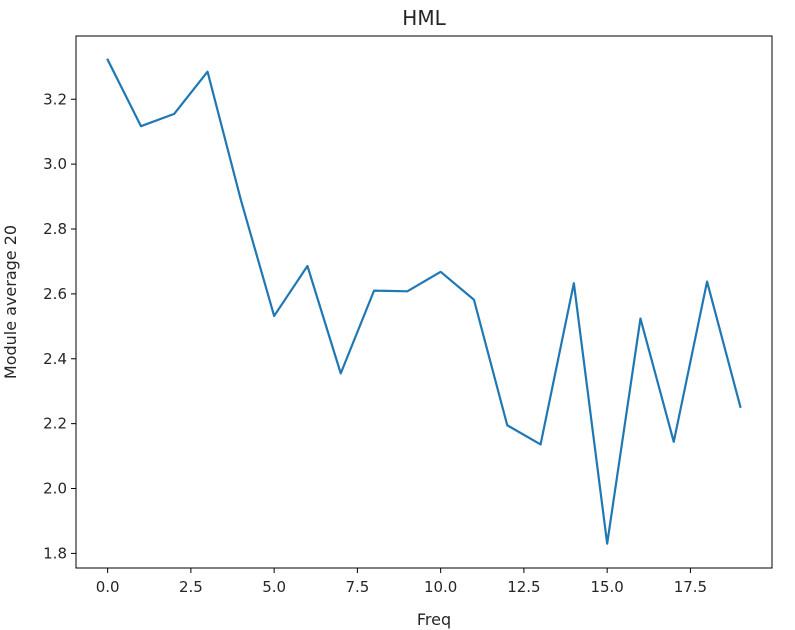 Image resolution: width=795 pixels, height=630 pixels. What do you see at coordinates (55, 294) in the screenshot?
I see `y-tick-label: 2.6` at bounding box center [55, 294].